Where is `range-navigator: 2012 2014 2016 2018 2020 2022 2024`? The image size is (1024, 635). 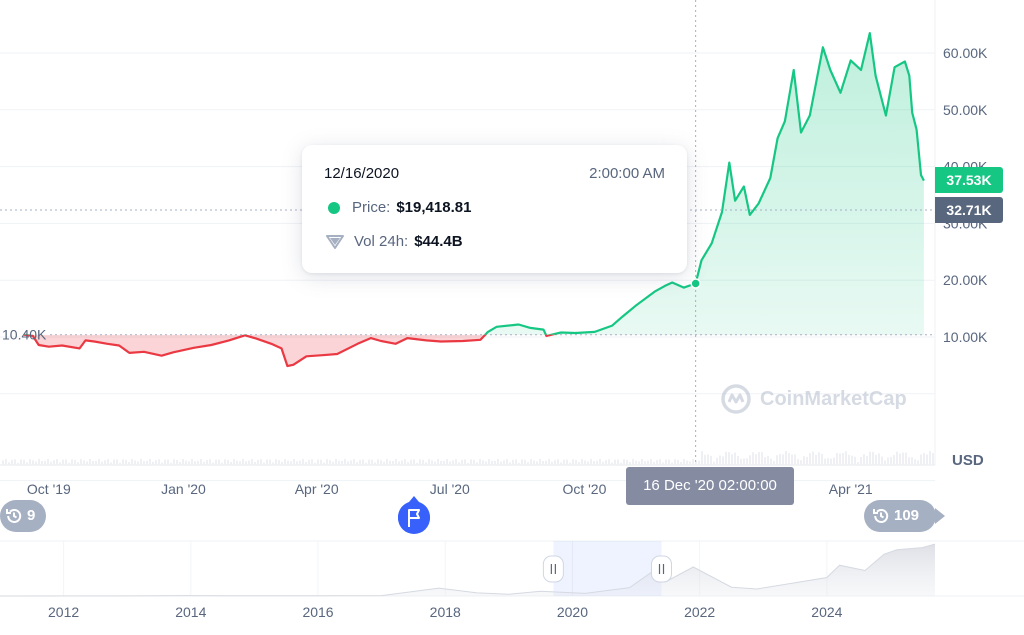
range-navigator: 2012 2014 2016 2018 2020 2022 2024 is located at coordinates (512, 580).